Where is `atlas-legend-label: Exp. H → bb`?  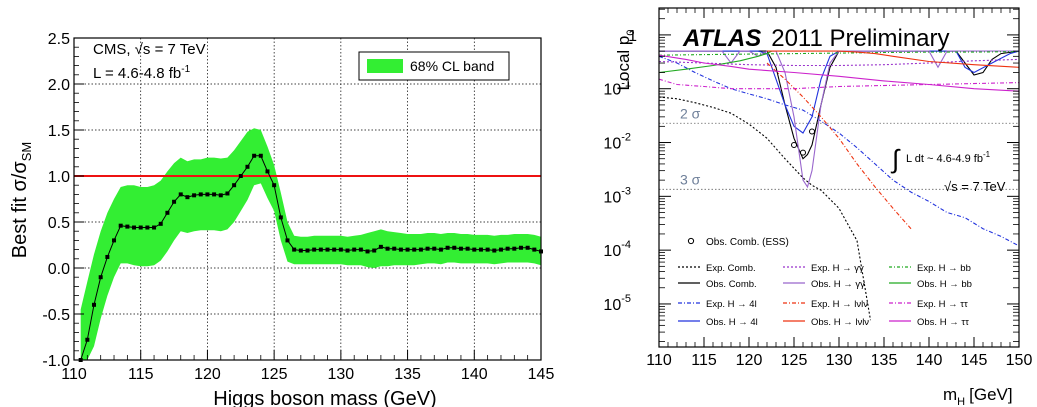 atlas-legend-label: Exp. H → bb is located at coordinates (944, 268).